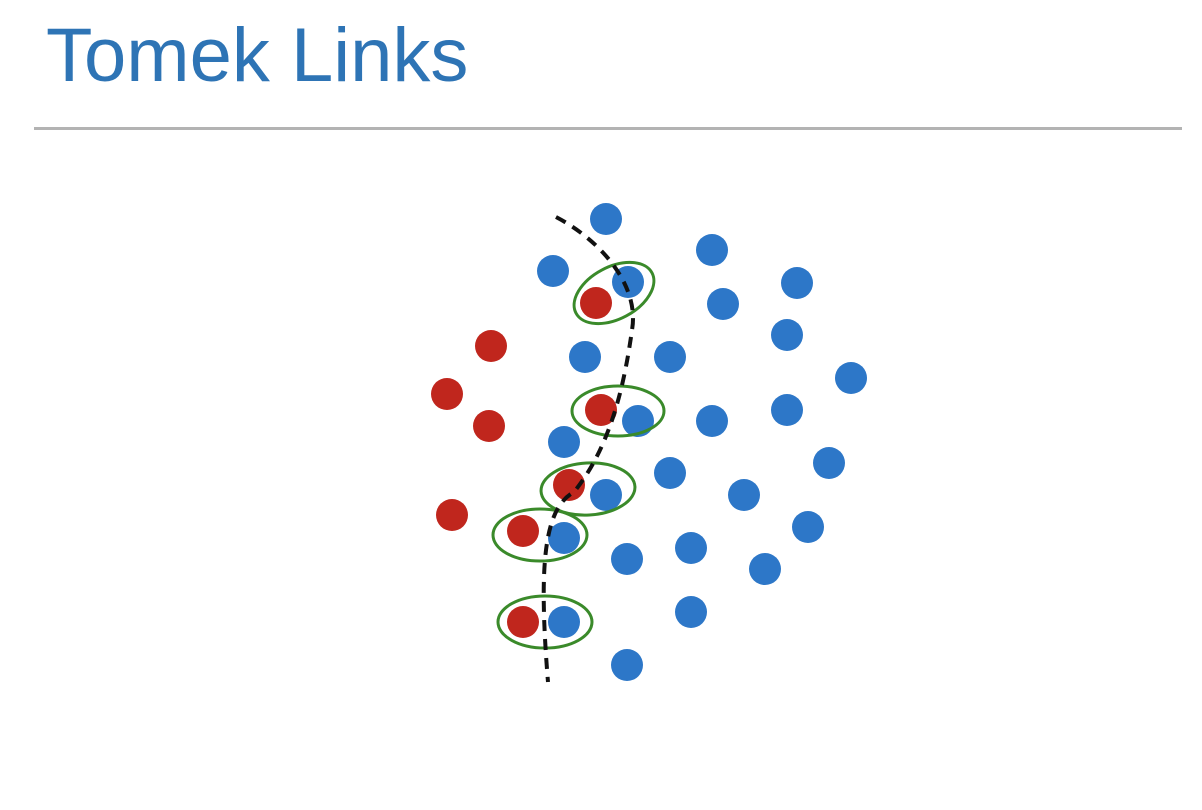 The height and width of the screenshot is (810, 1202). I want to click on title-divider, so click(608, 128).